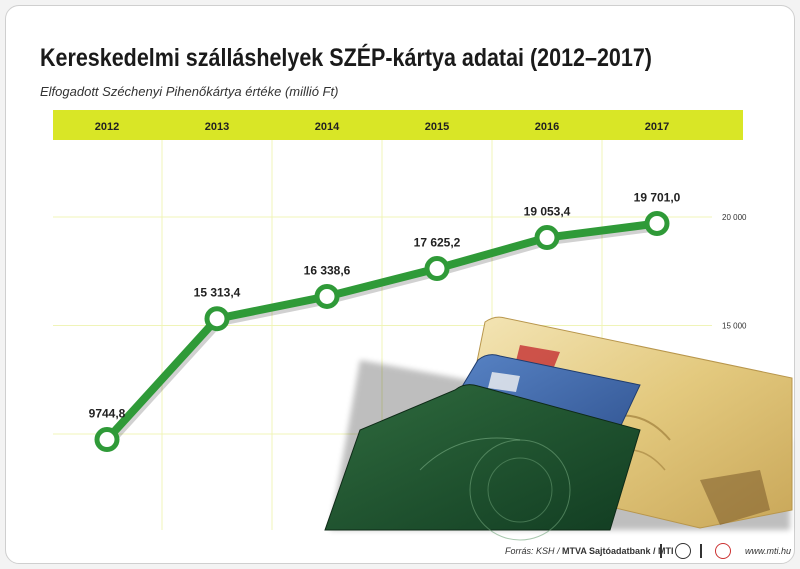  I want to click on data-label: 16 338,6, so click(327, 270).